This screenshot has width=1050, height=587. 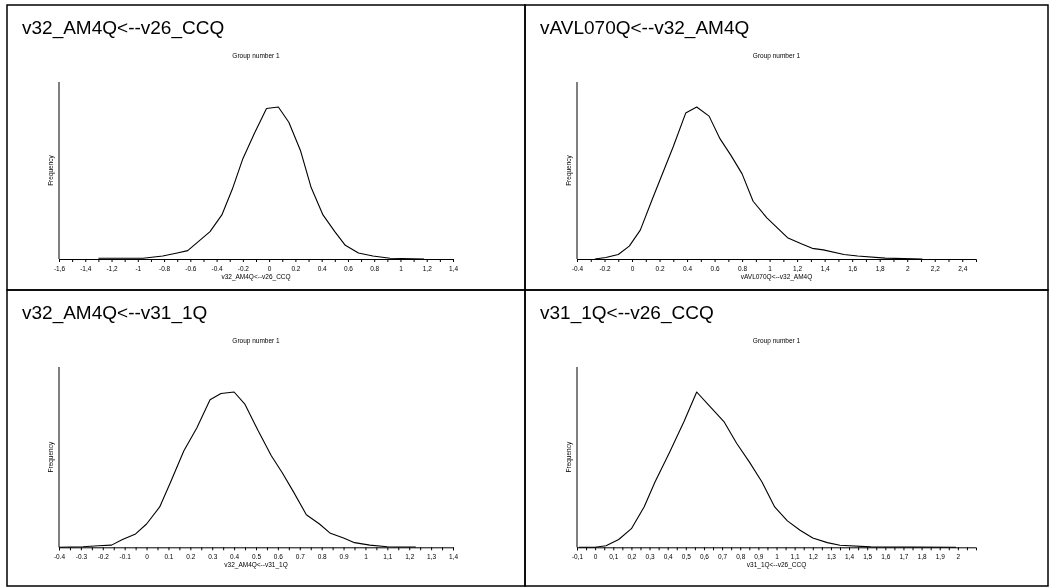 I want to click on chart-title: vAVL070Q<--v32_AM4Q, so click(x=645, y=28).